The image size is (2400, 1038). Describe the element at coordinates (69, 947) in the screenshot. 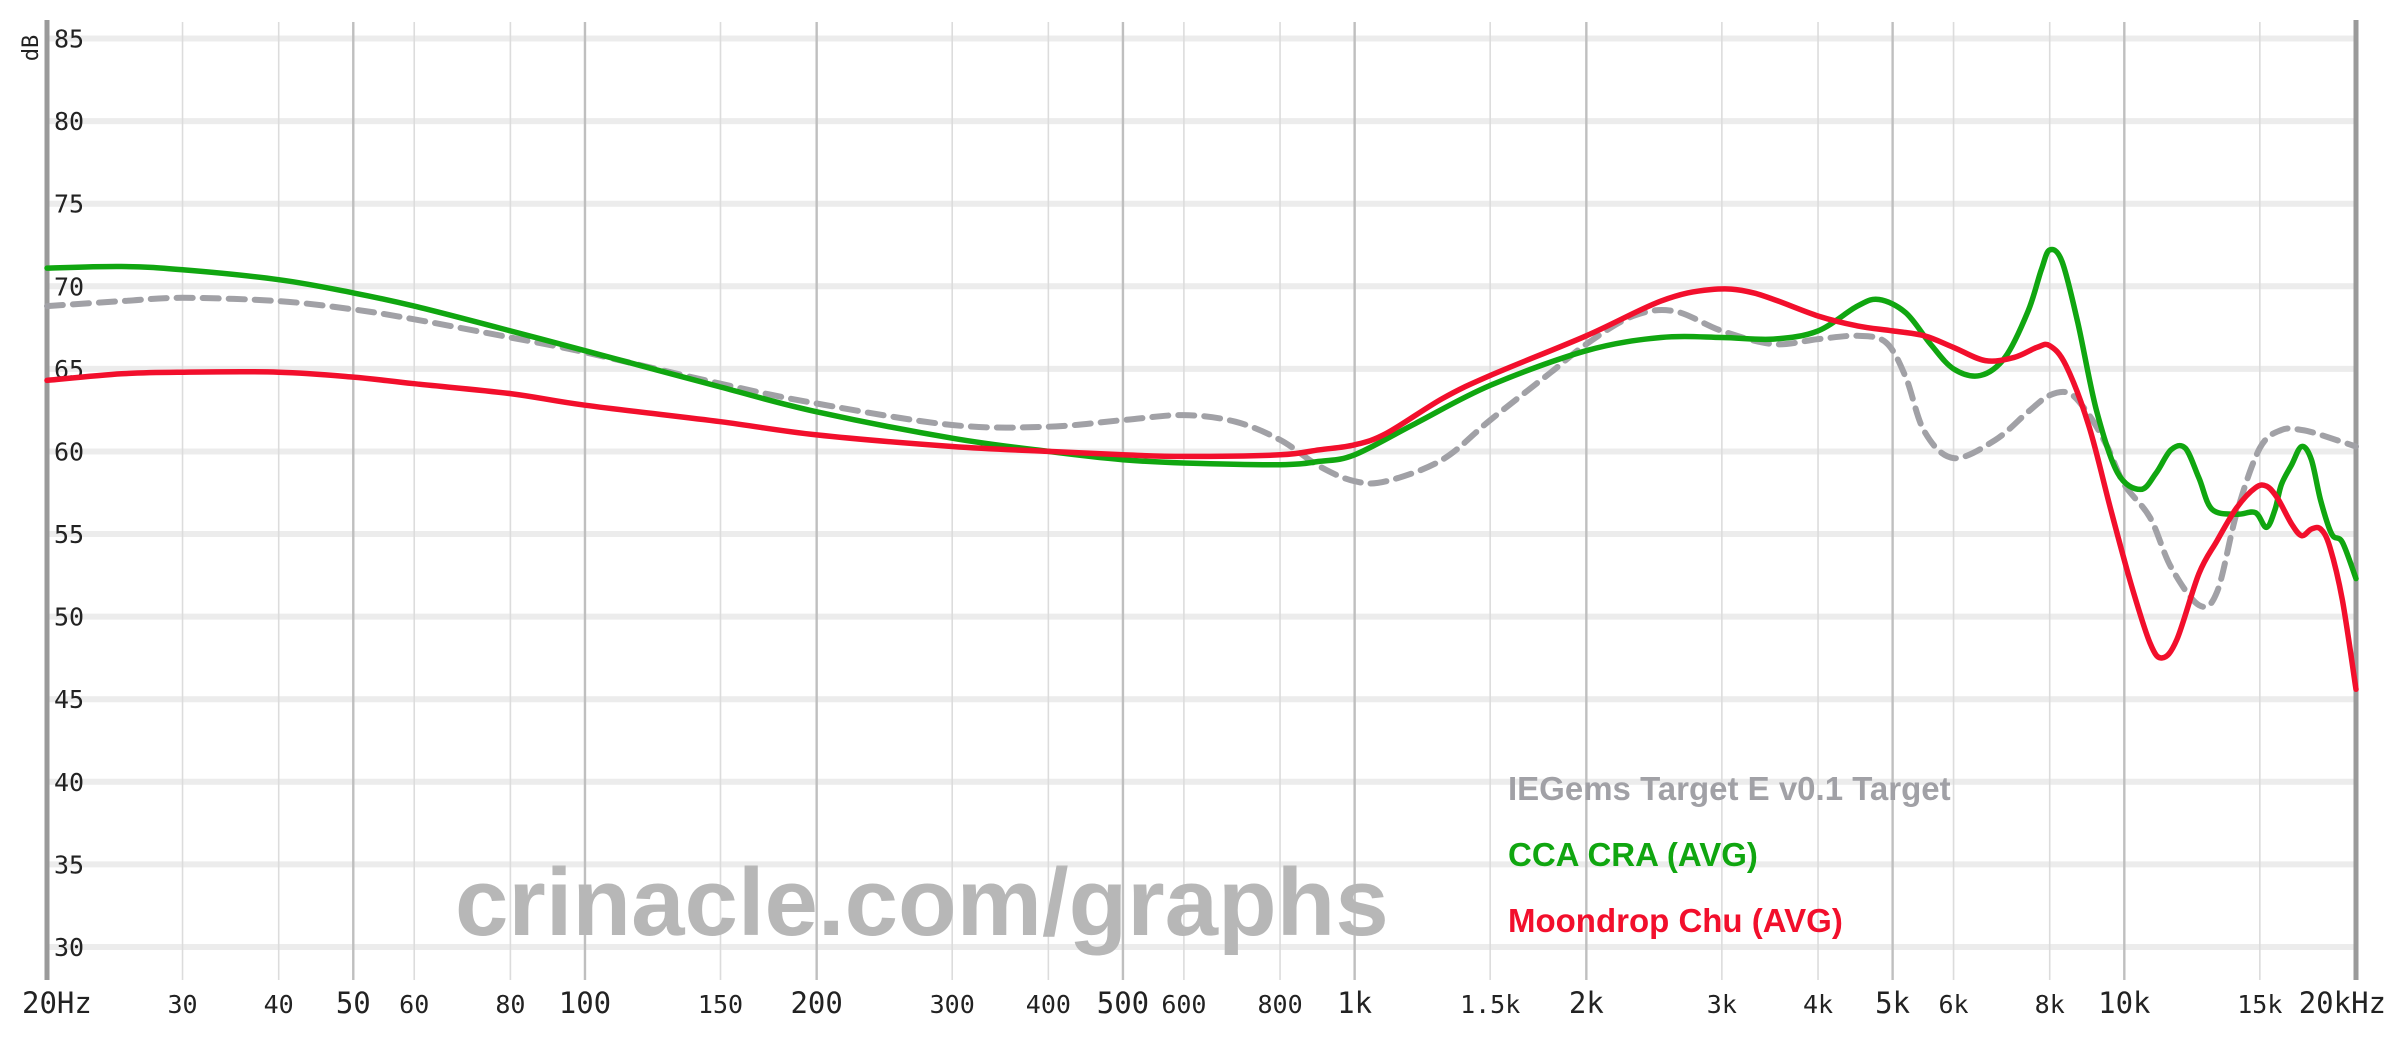

I see `y-tick-label: 30` at that location.